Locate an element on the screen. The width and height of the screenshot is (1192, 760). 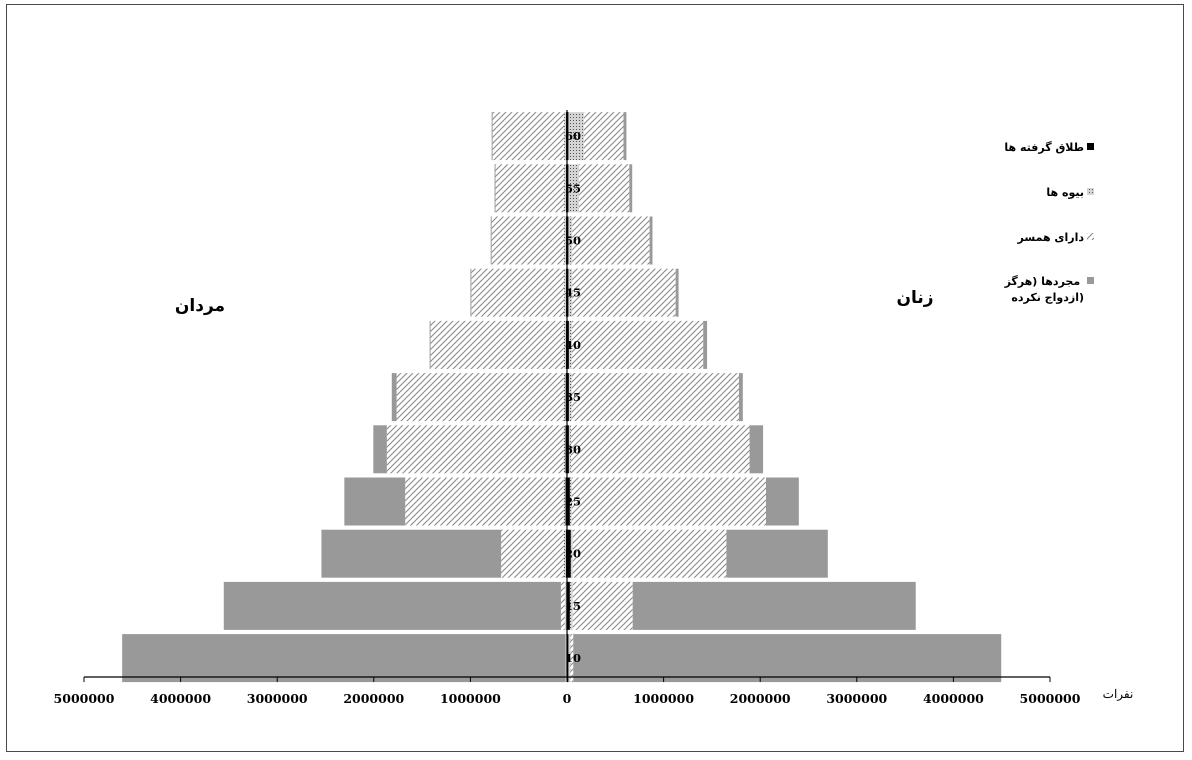
age-group-label: 15 is located at coordinates (573, 606).